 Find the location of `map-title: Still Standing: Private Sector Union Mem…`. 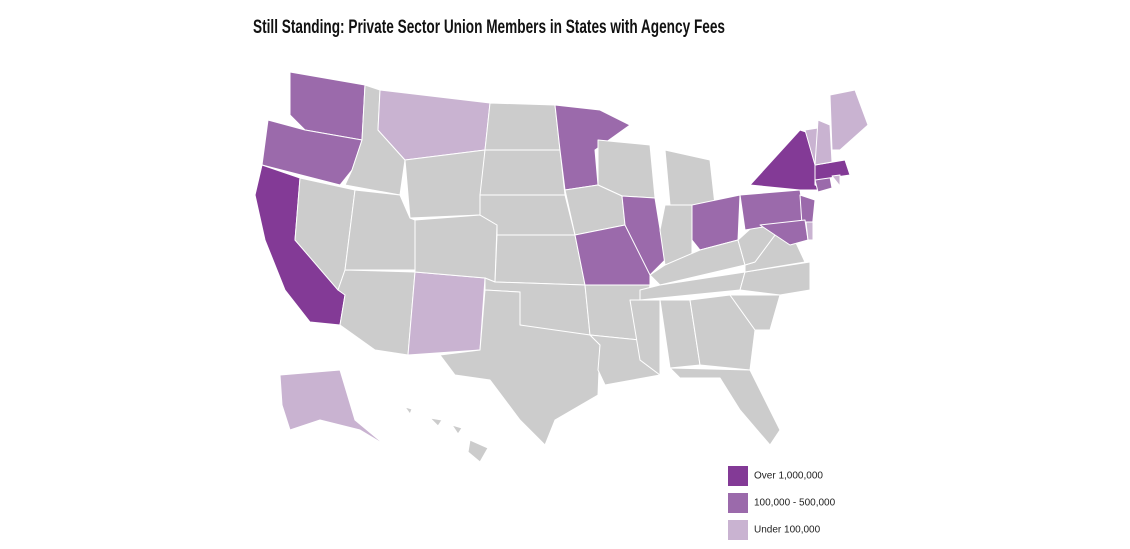

map-title: Still Standing: Private Sector Union Mem… is located at coordinates (489, 27).